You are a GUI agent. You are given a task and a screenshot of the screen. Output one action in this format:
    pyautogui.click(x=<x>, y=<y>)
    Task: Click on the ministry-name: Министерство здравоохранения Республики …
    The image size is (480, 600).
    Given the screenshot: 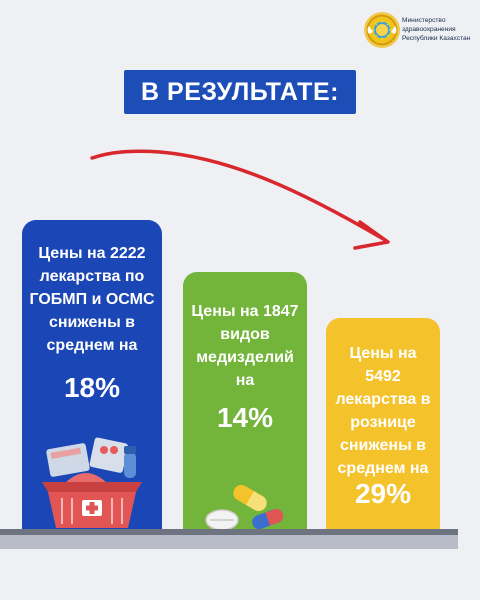 What is the action you would take?
    pyautogui.click(x=441, y=29)
    